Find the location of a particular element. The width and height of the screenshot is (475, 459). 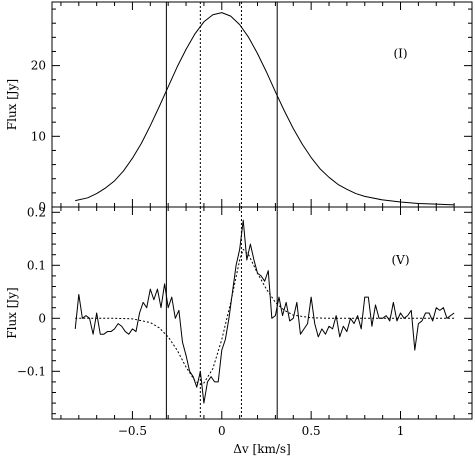

y-tick-label: 0.2 is located at coordinates (36, 212).